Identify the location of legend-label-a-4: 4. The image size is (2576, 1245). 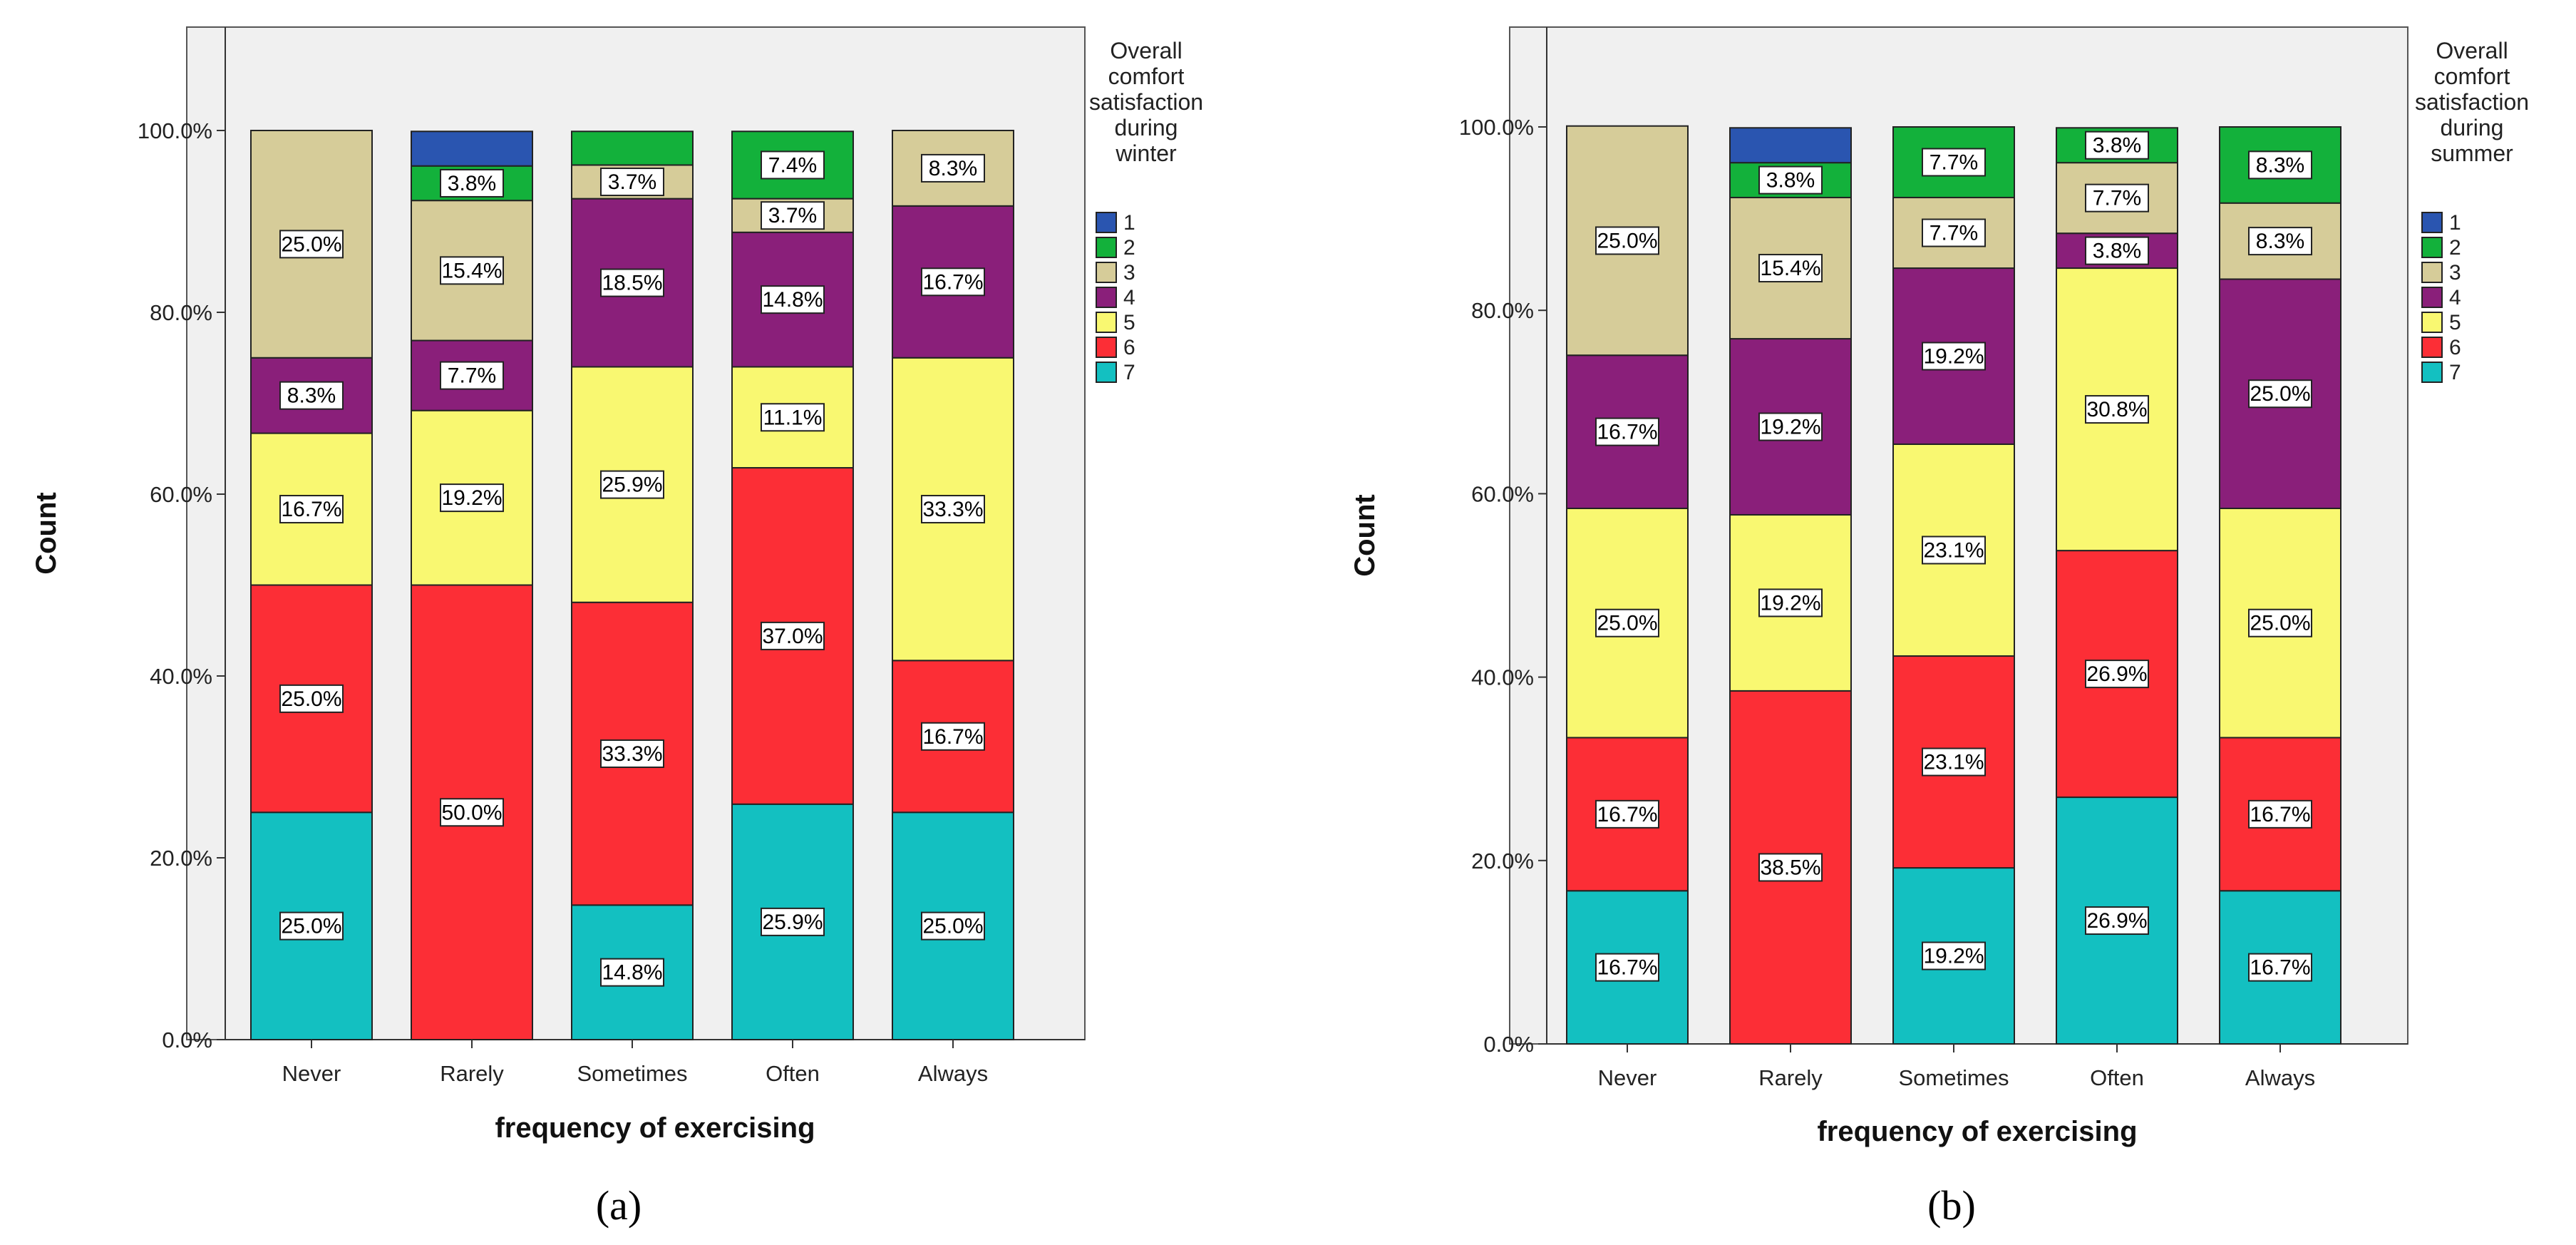
(1129, 297).